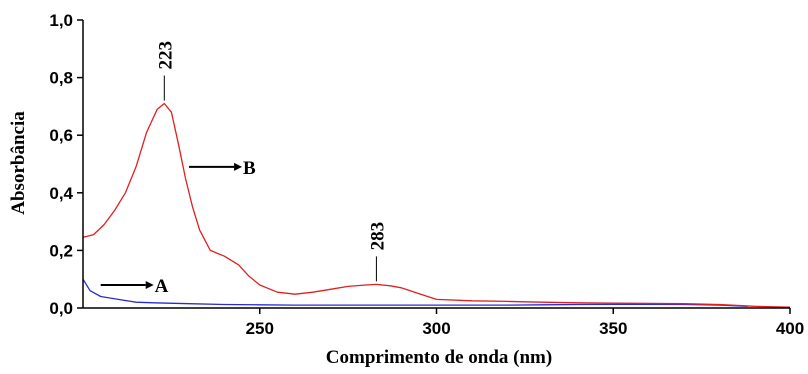 The width and height of the screenshot is (808, 374). I want to click on y-tick-label: 0,4, so click(61, 193).